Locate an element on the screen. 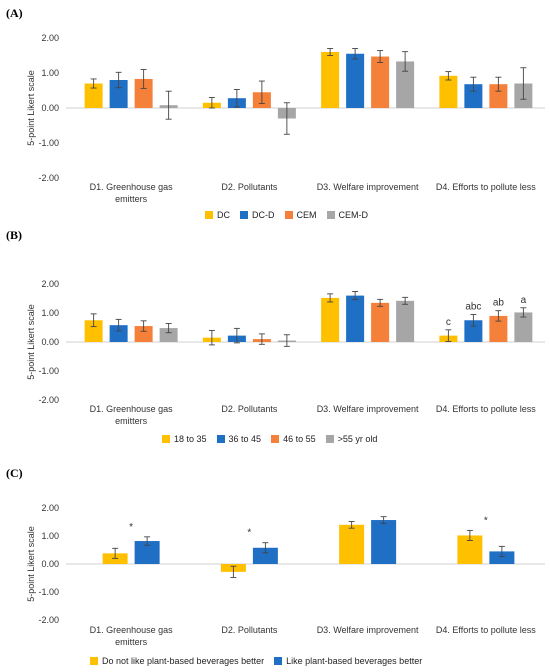 This screenshot has width=550, height=672. legend-item: DC is located at coordinates (217, 215).